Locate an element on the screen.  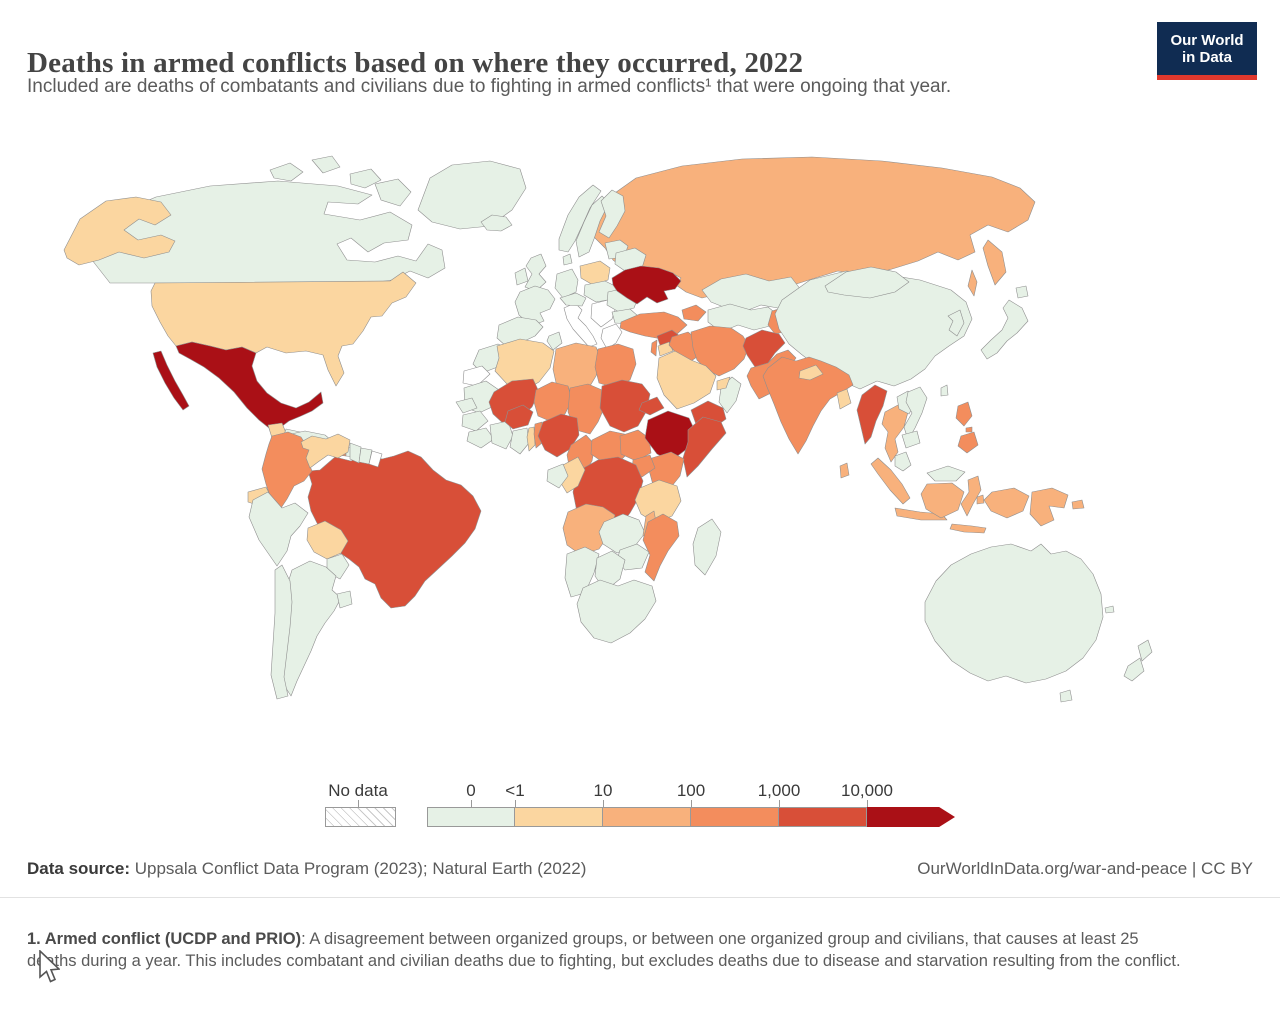
country-indonesia-maluku is located at coordinates (980, 499).